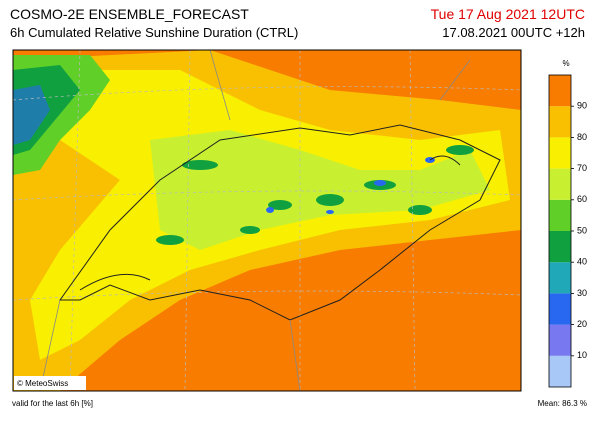  I want to click on colorbar-tick-label: 10, so click(582, 355).